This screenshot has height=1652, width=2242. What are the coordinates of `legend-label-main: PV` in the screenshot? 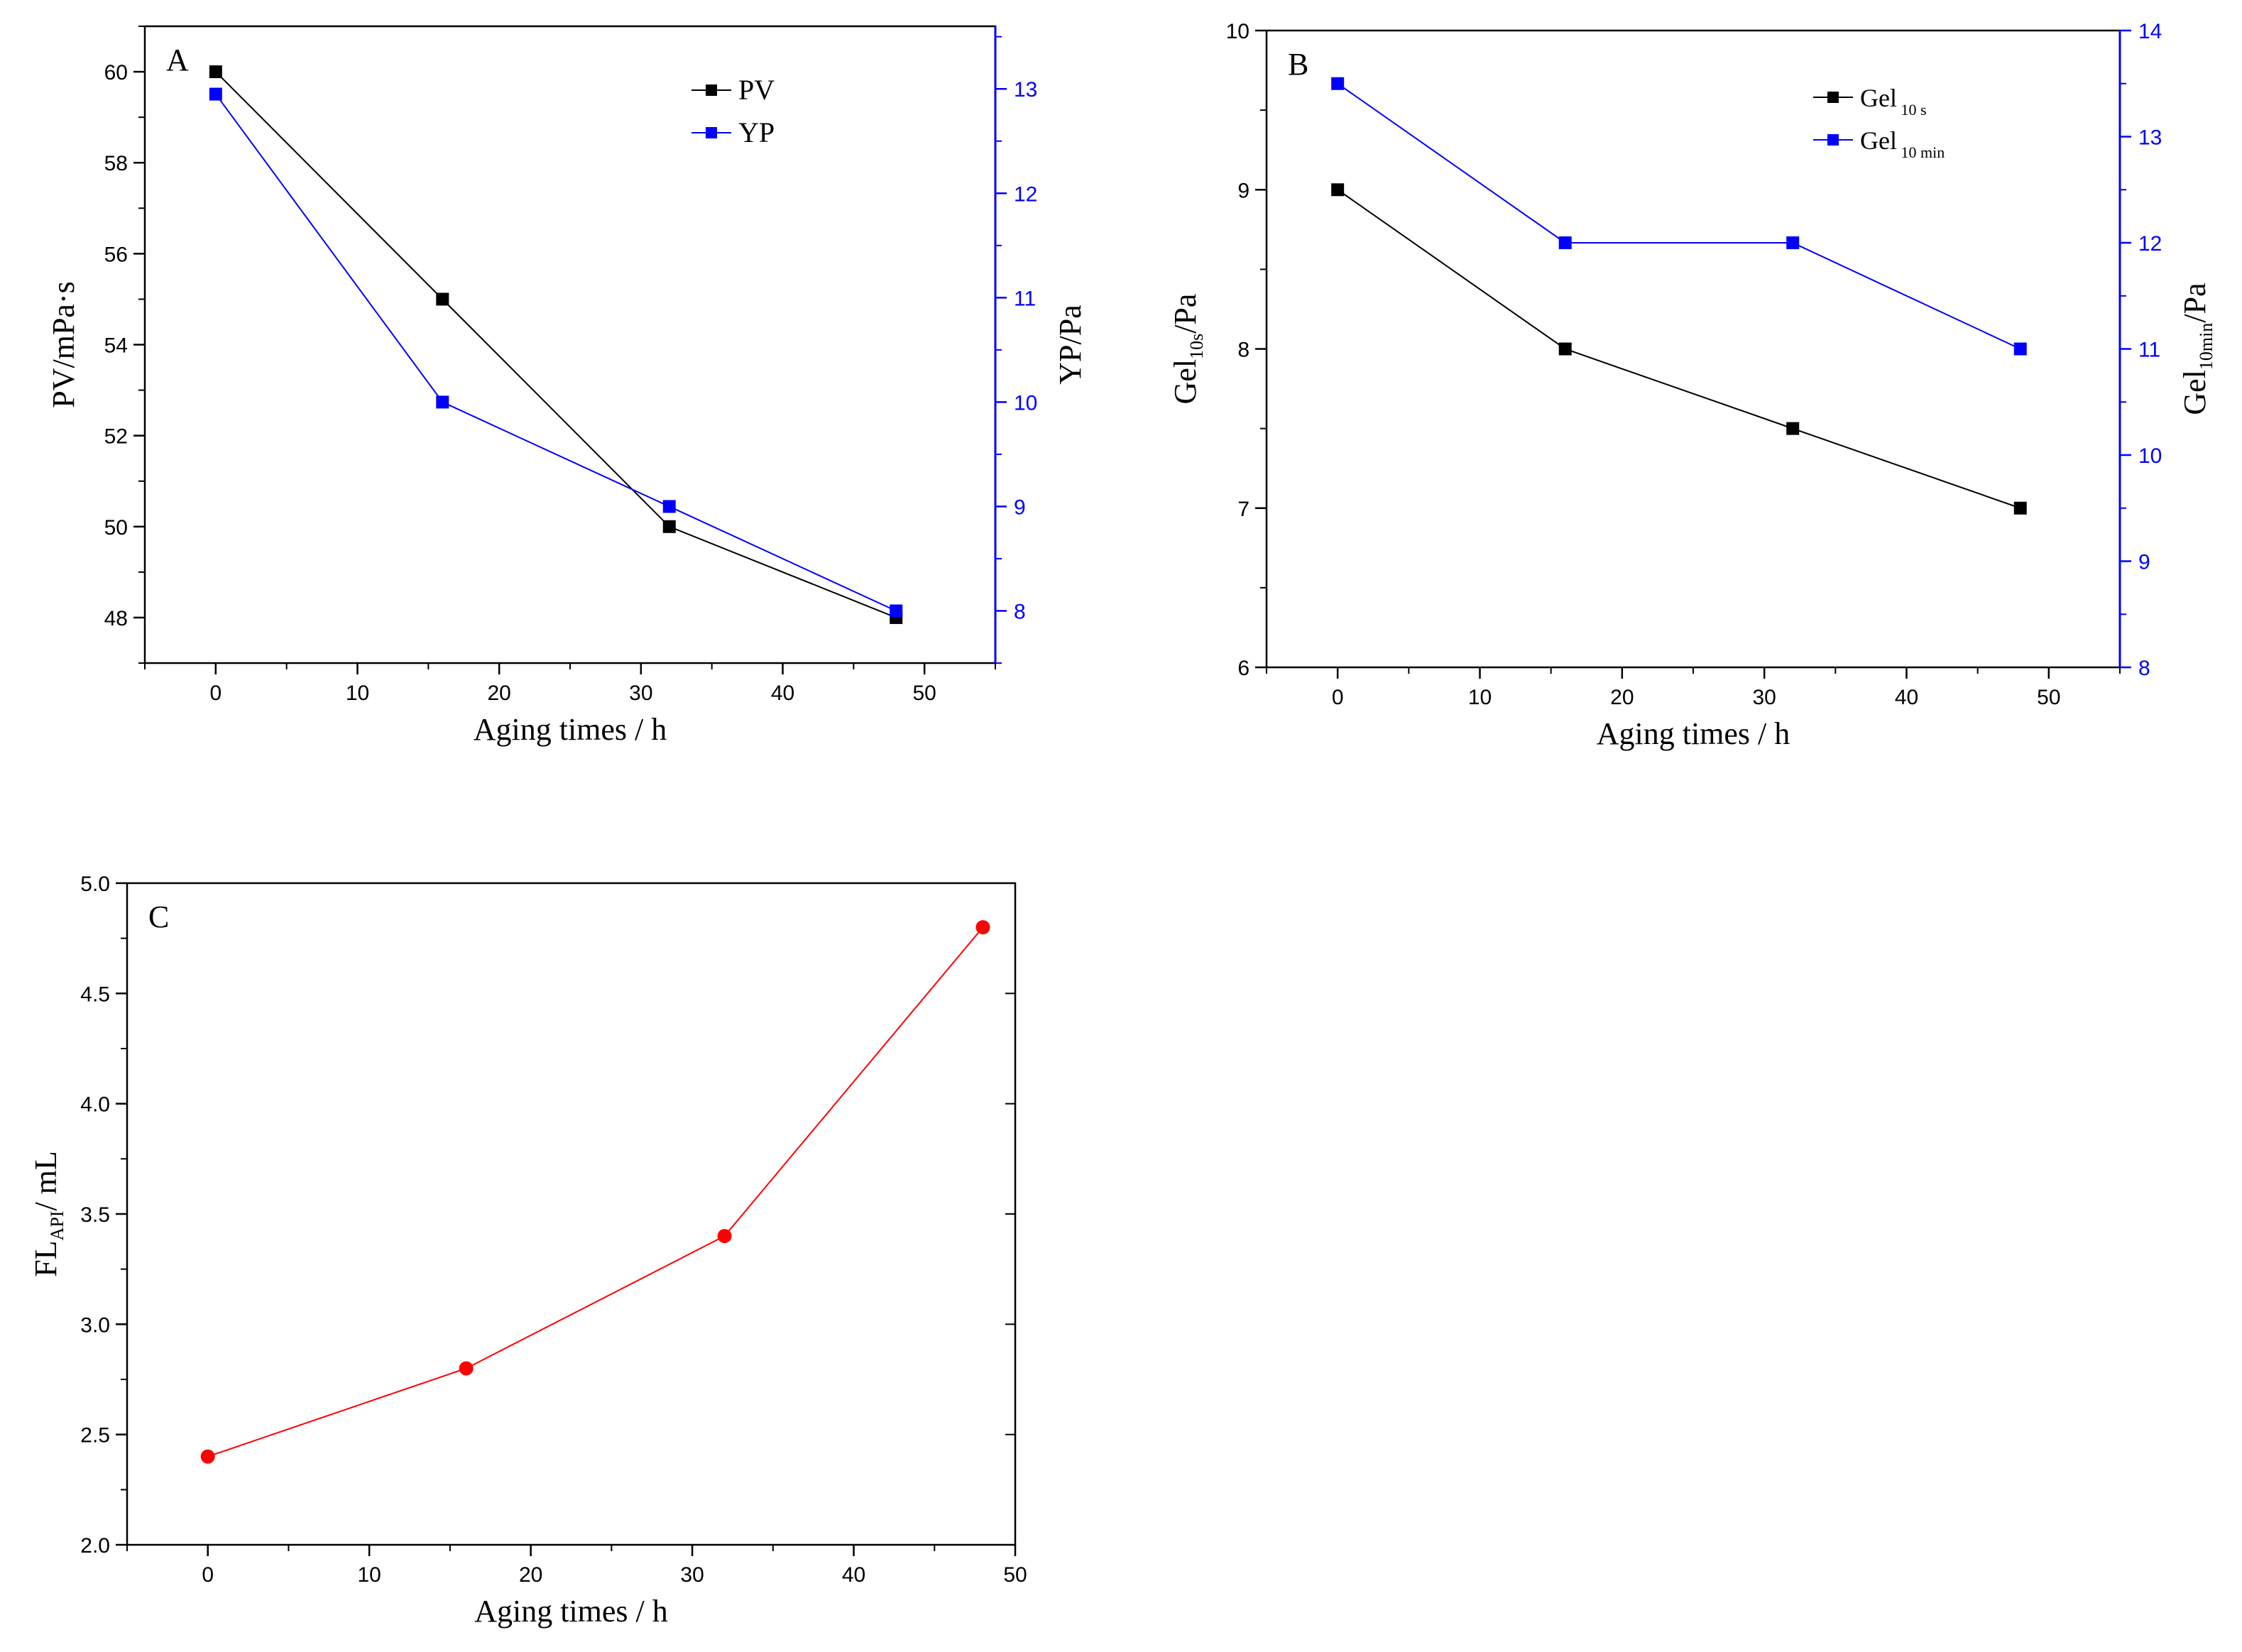 It's located at (756, 90).